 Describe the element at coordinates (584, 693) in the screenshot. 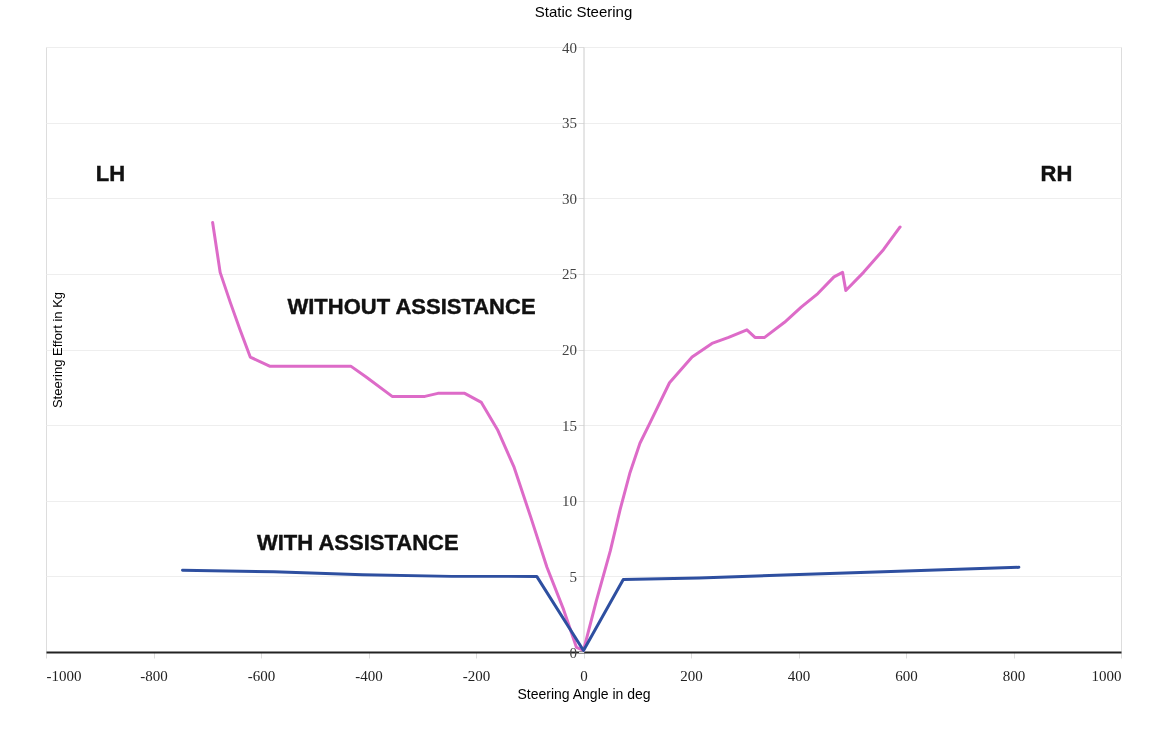

I see `x-axis-title: Steering Angle in deg` at that location.